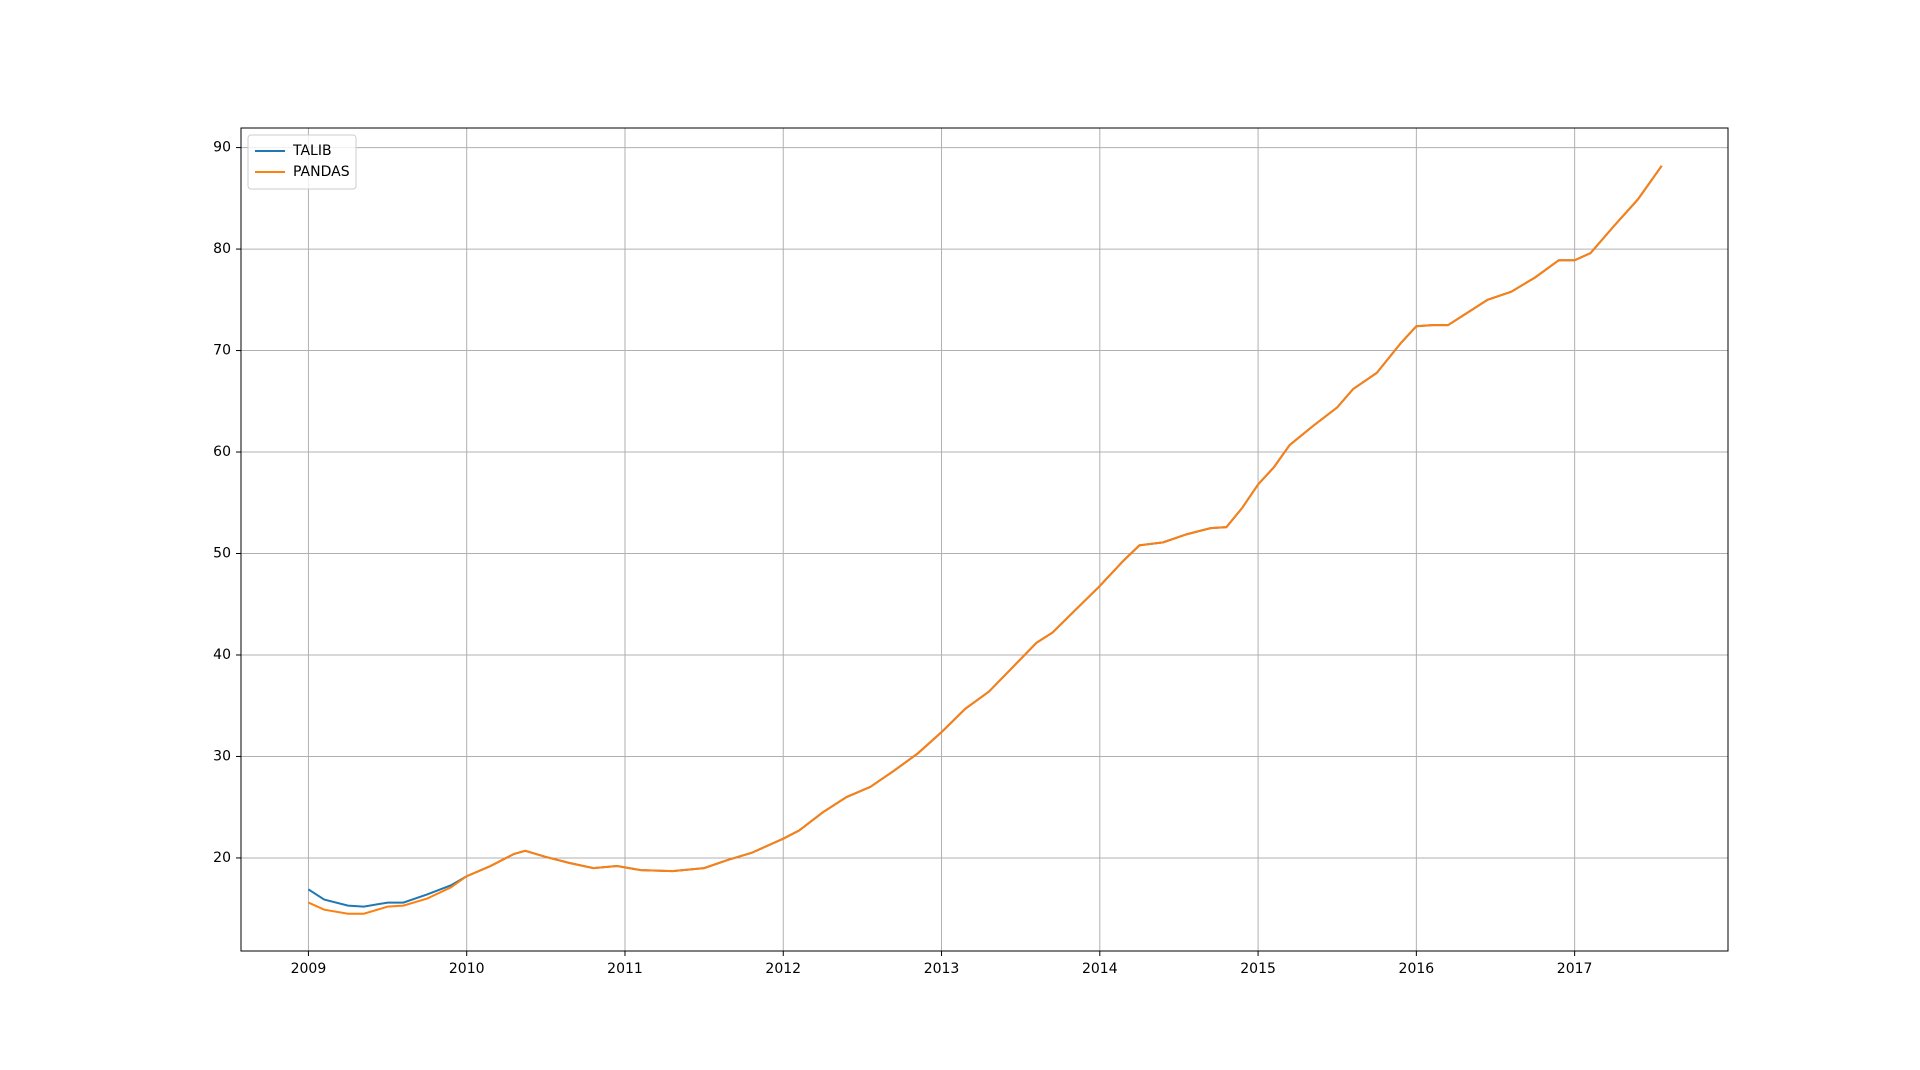  I want to click on x-tick-label: 2015, so click(1258, 969).